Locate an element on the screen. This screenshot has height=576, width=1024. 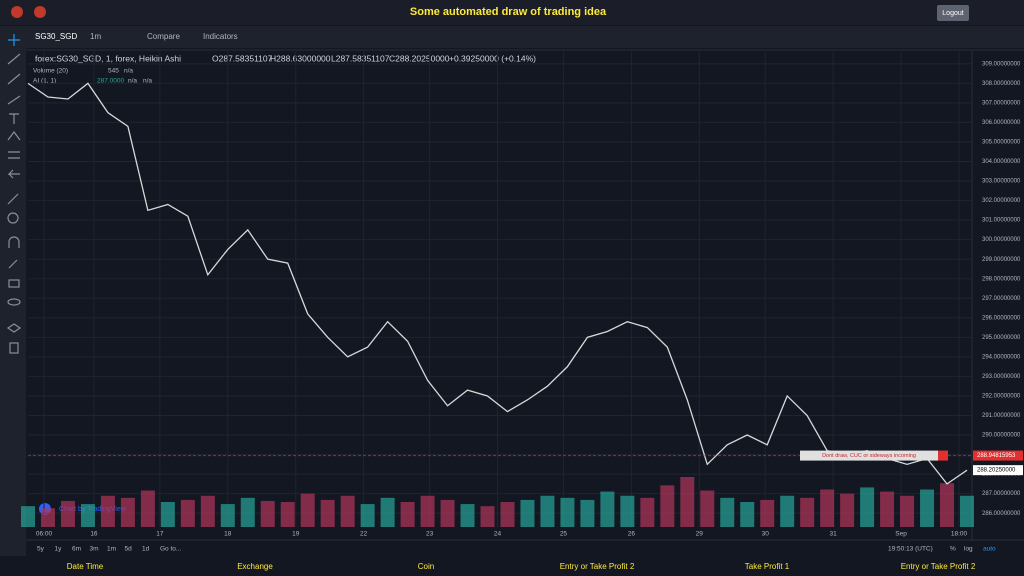
y-tick-label: 294.00000000 is located at coordinates (1001, 357).